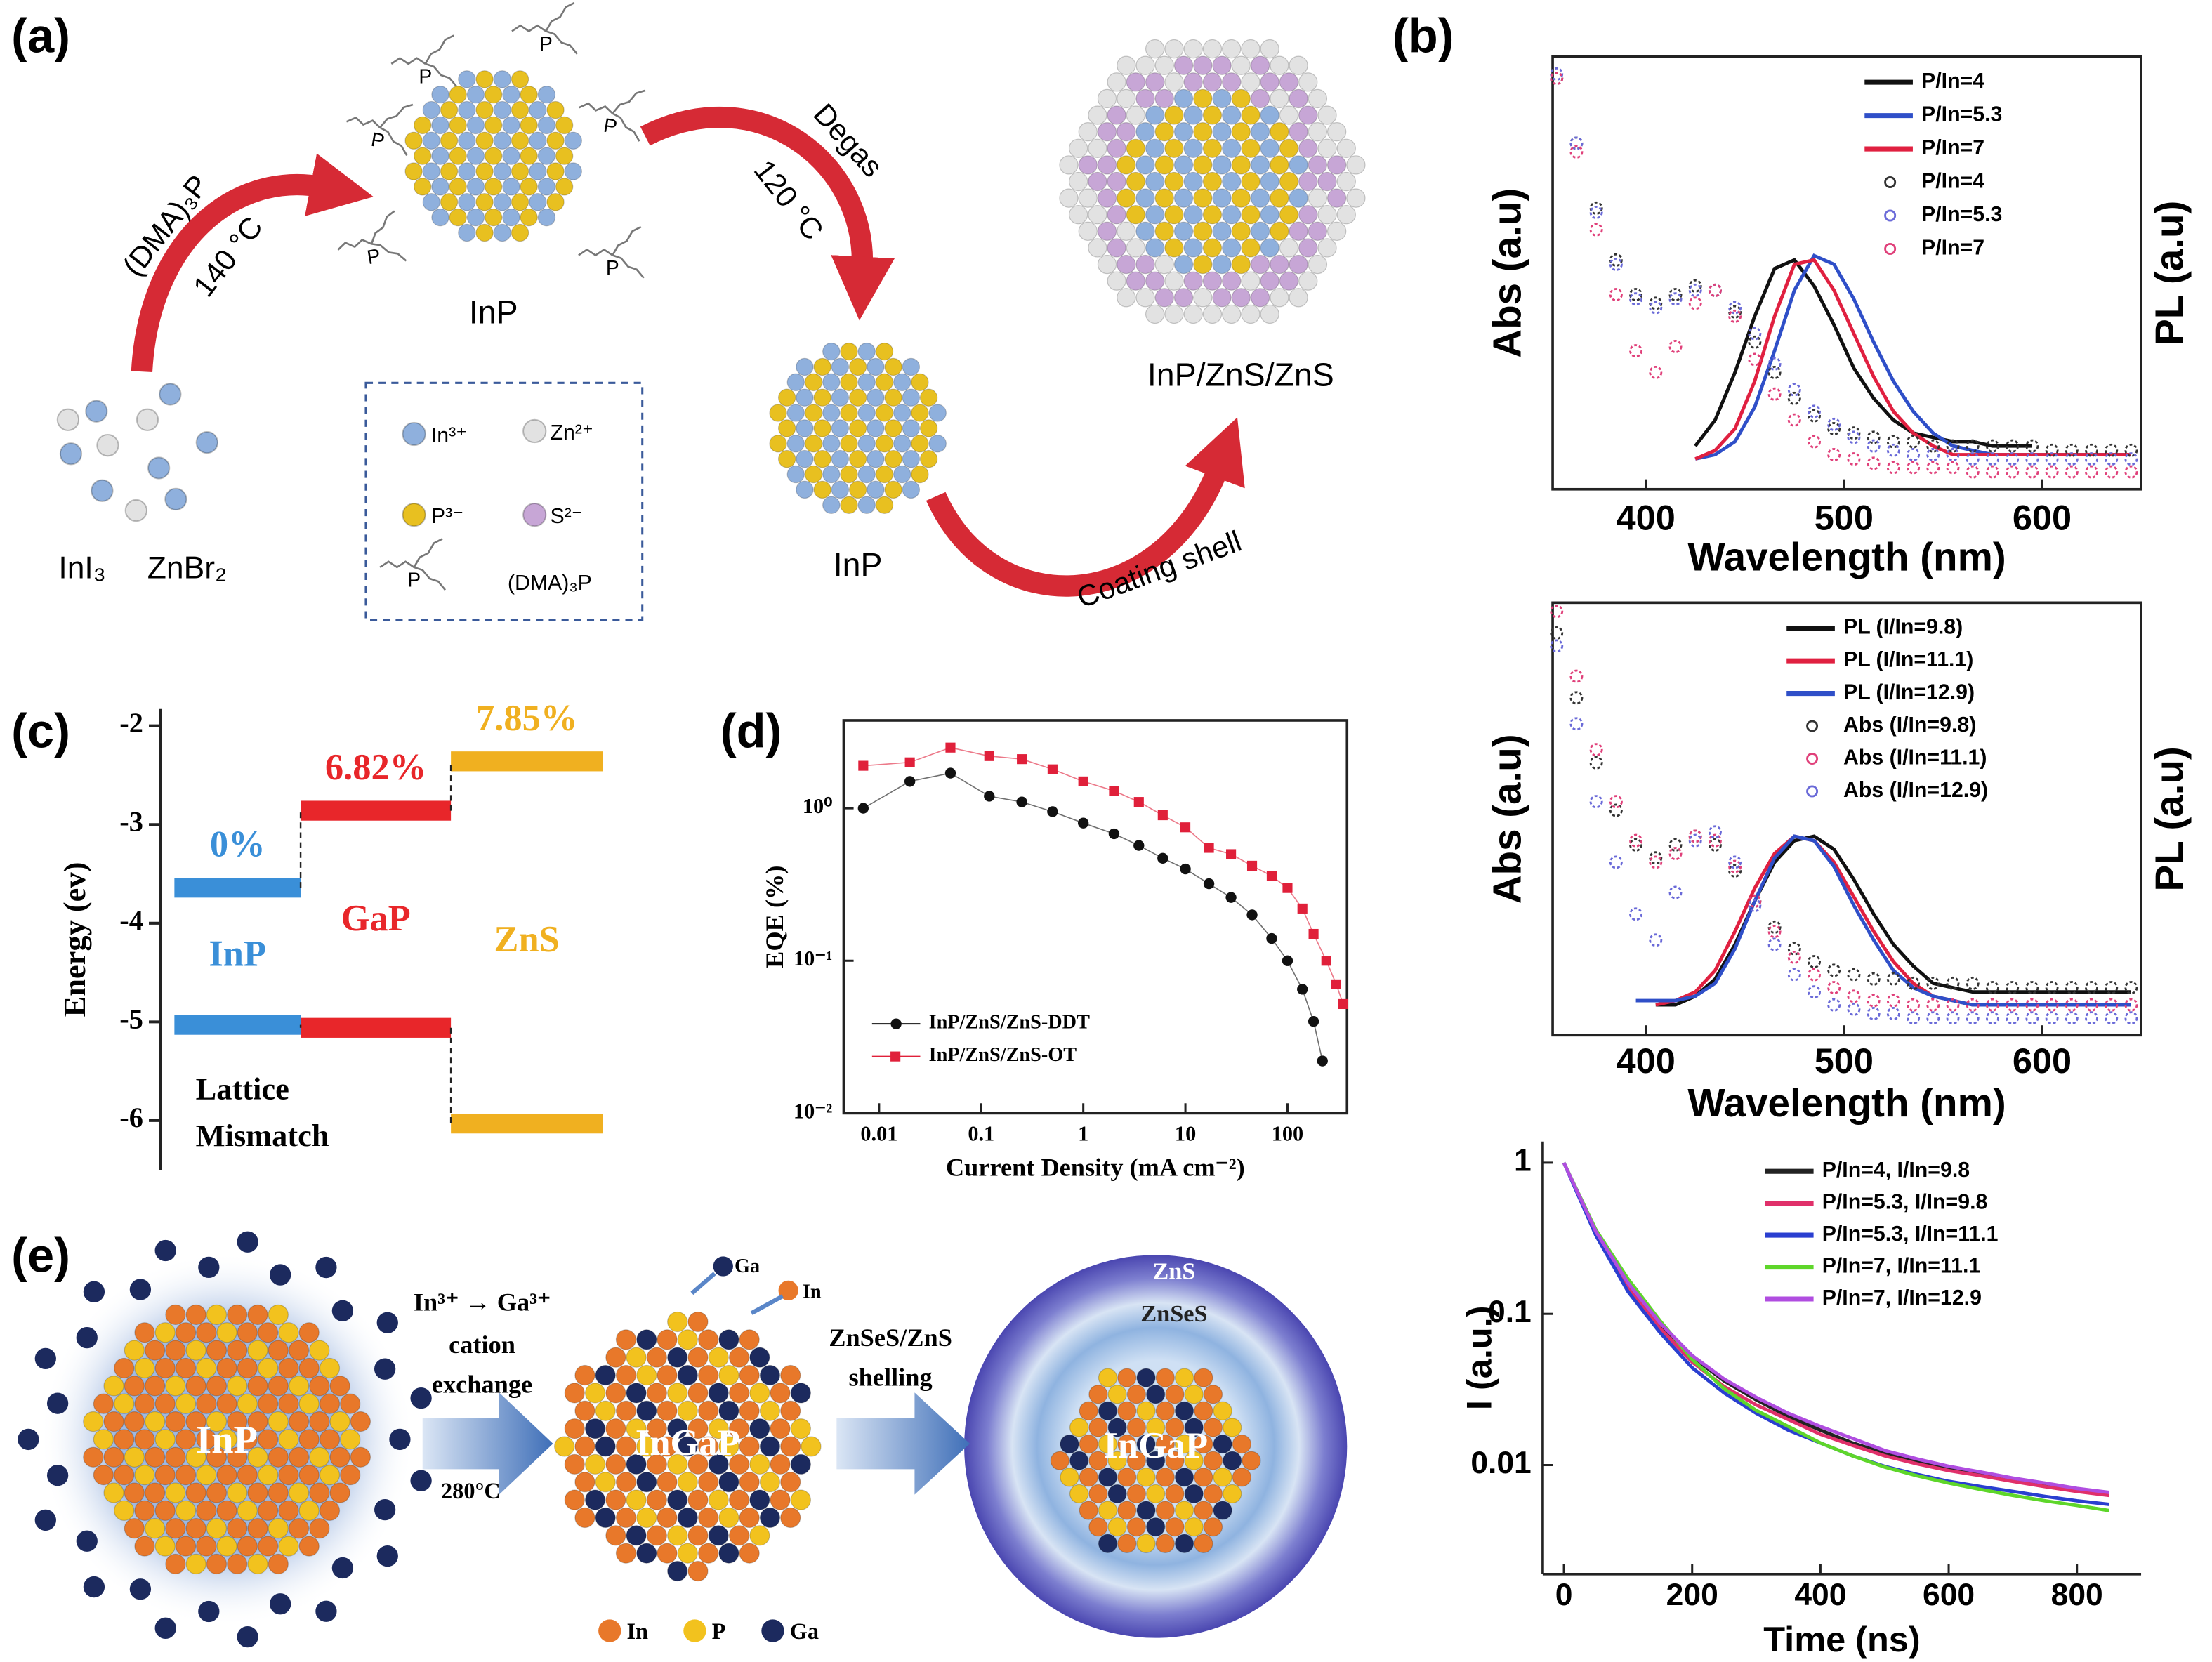  I want to click on category-label: InP, so click(237, 953).